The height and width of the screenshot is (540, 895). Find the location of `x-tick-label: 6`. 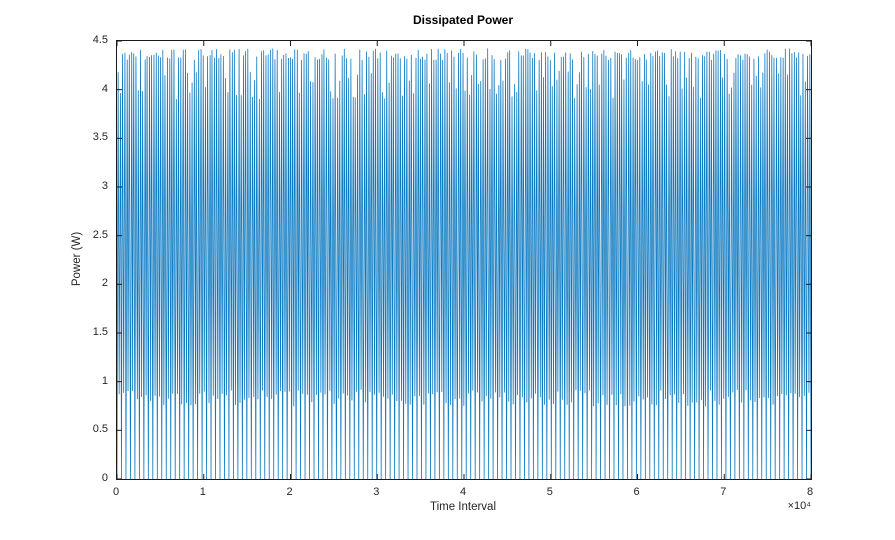

x-tick-label: 6 is located at coordinates (636, 492).